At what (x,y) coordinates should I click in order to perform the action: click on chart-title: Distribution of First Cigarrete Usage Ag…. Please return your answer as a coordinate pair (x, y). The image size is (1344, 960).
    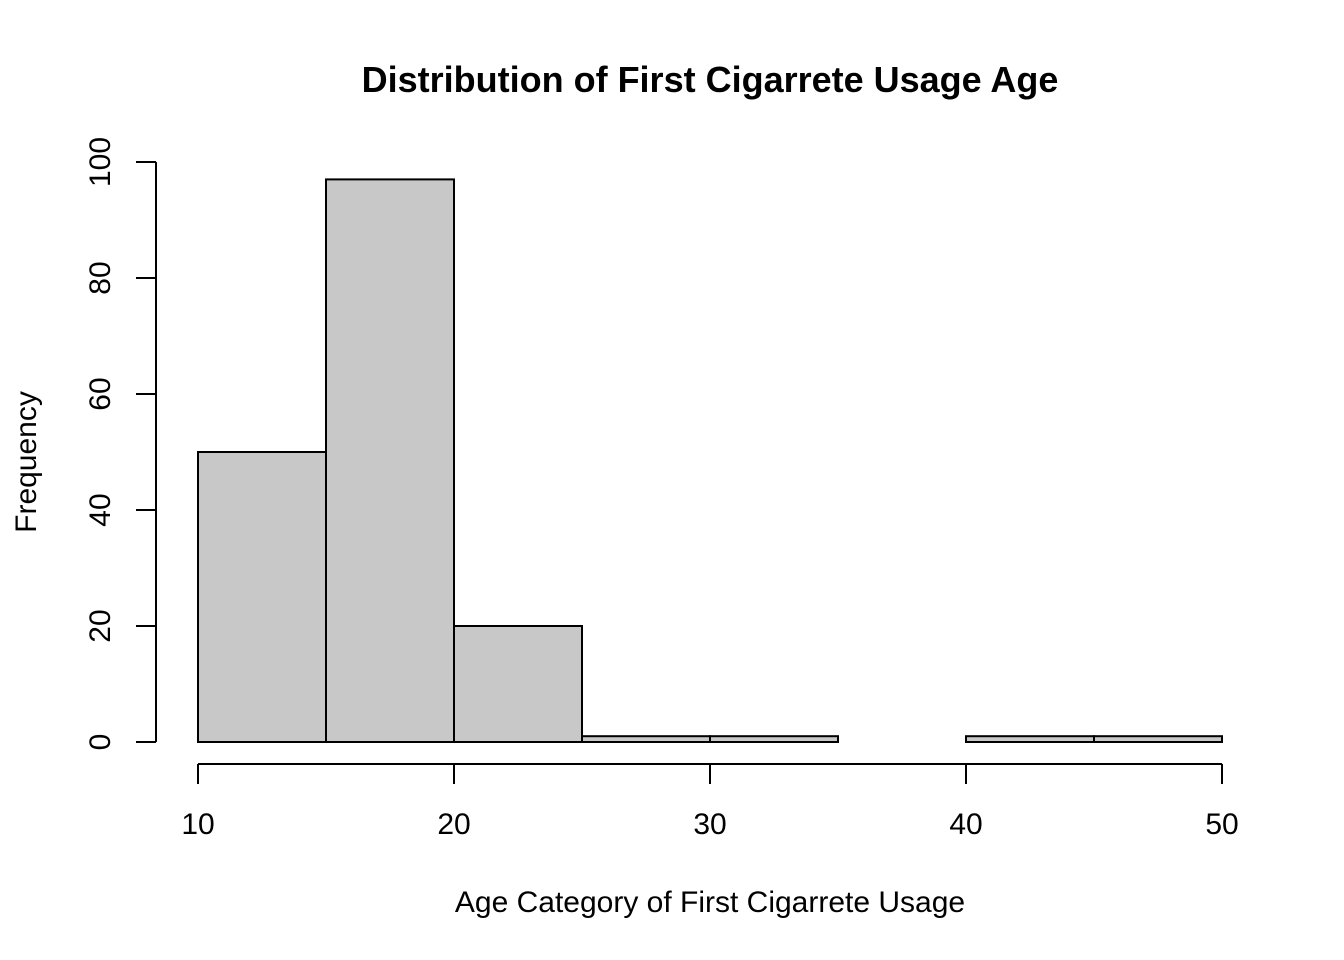
    Looking at the image, I should click on (710, 79).